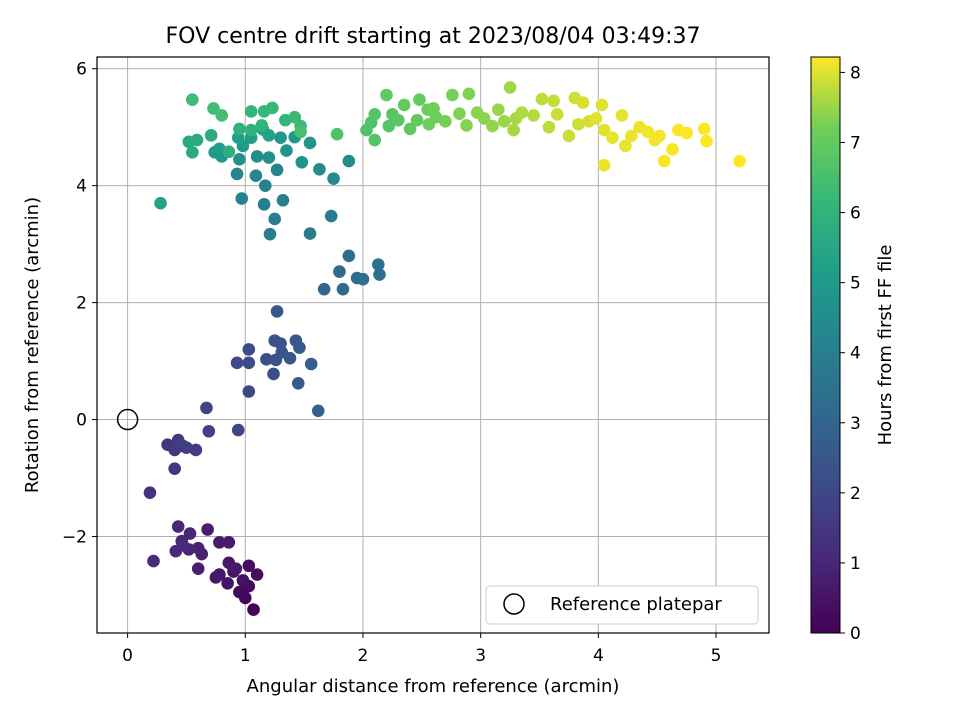 This screenshot has width=960, height=720. I want to click on x-tick-label: 0, so click(127, 656).